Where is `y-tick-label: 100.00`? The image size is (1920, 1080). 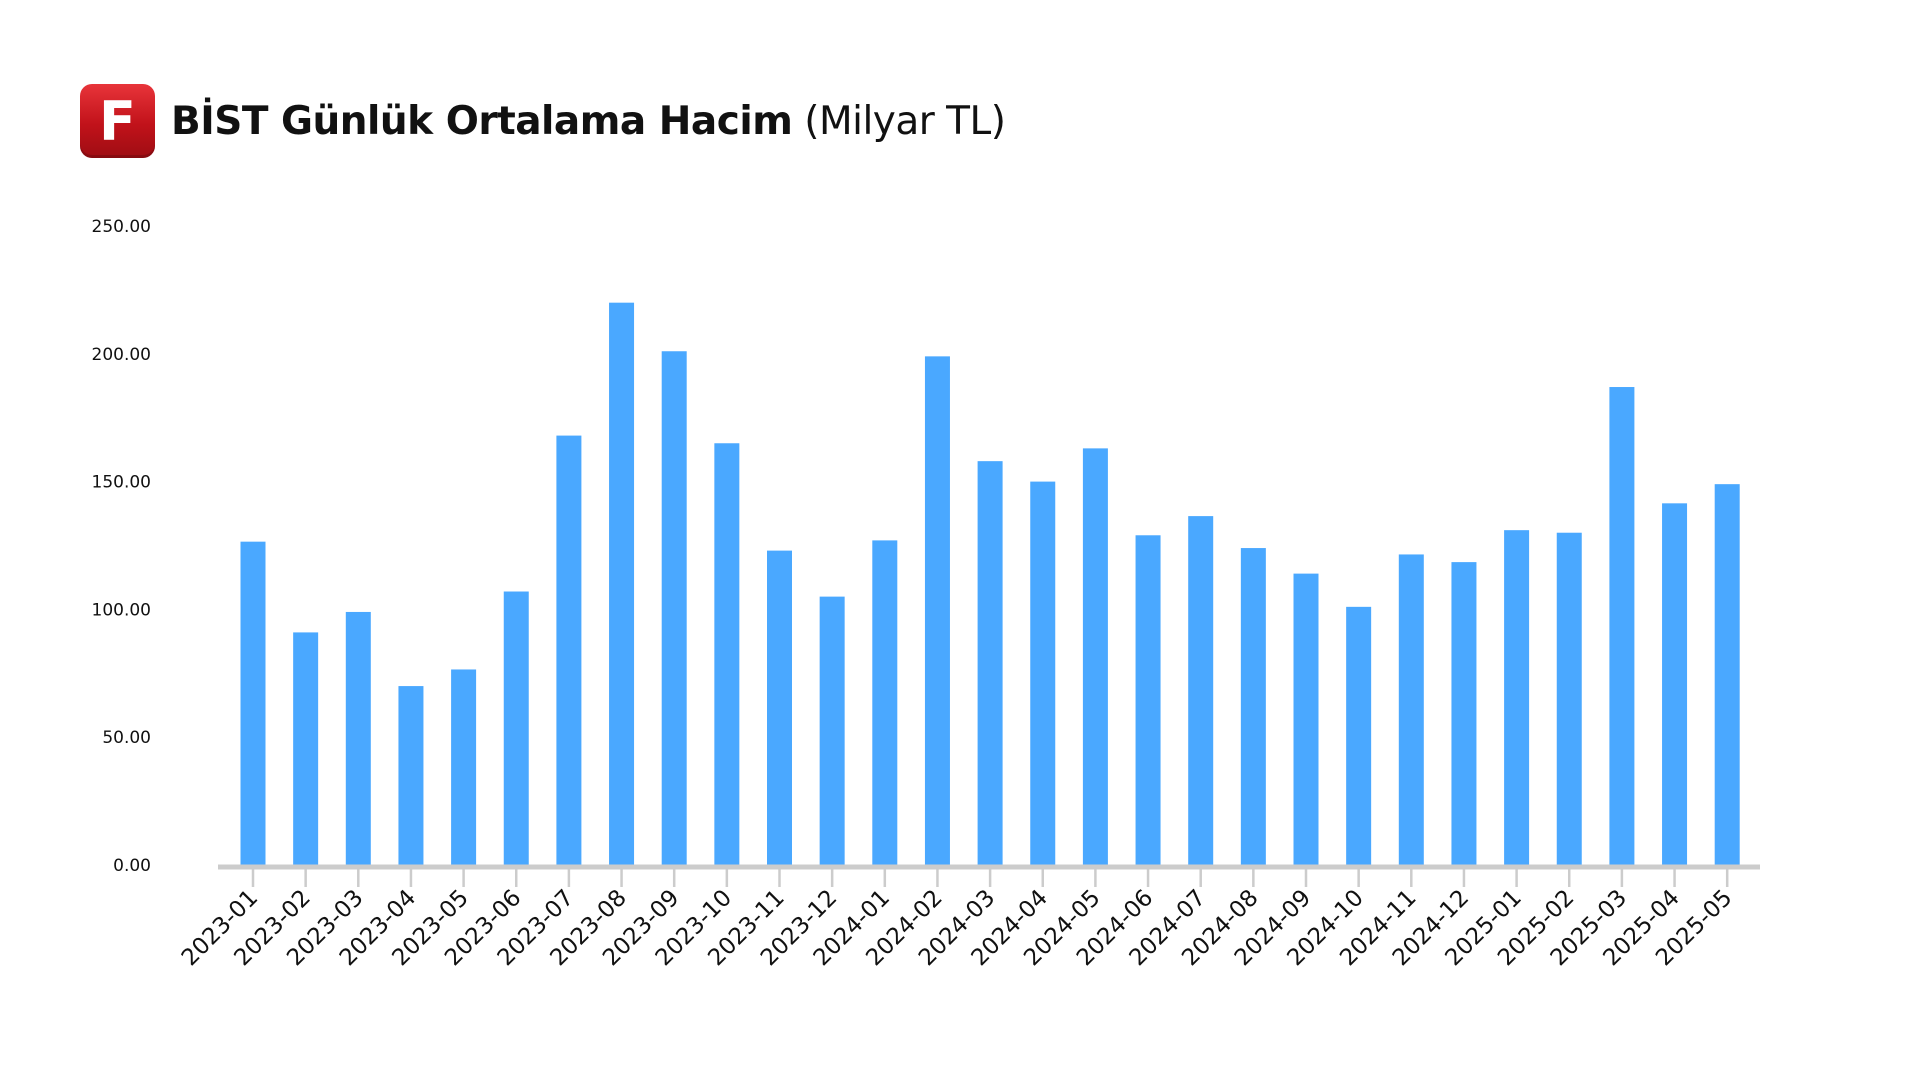 y-tick-label: 100.00 is located at coordinates (121, 610).